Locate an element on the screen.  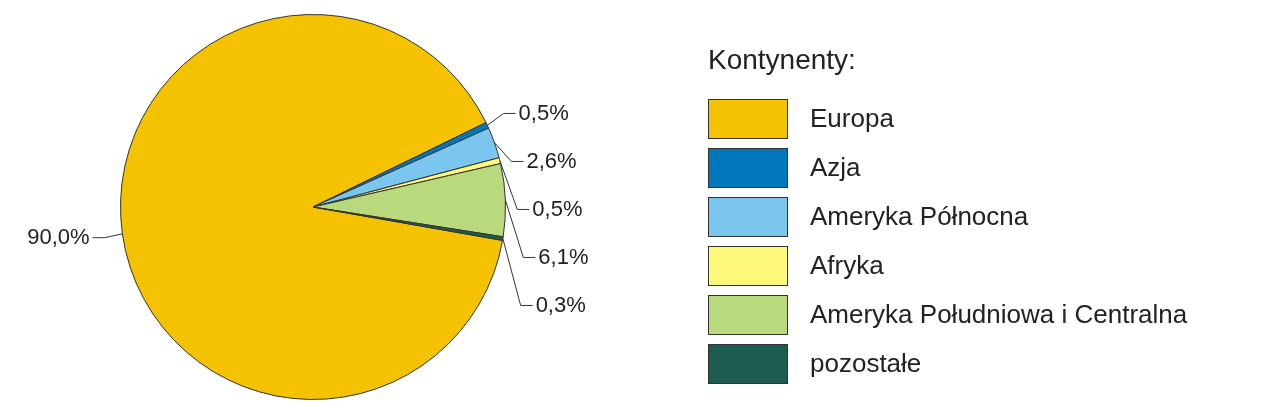
data-label: 0,3% is located at coordinates (560, 304).